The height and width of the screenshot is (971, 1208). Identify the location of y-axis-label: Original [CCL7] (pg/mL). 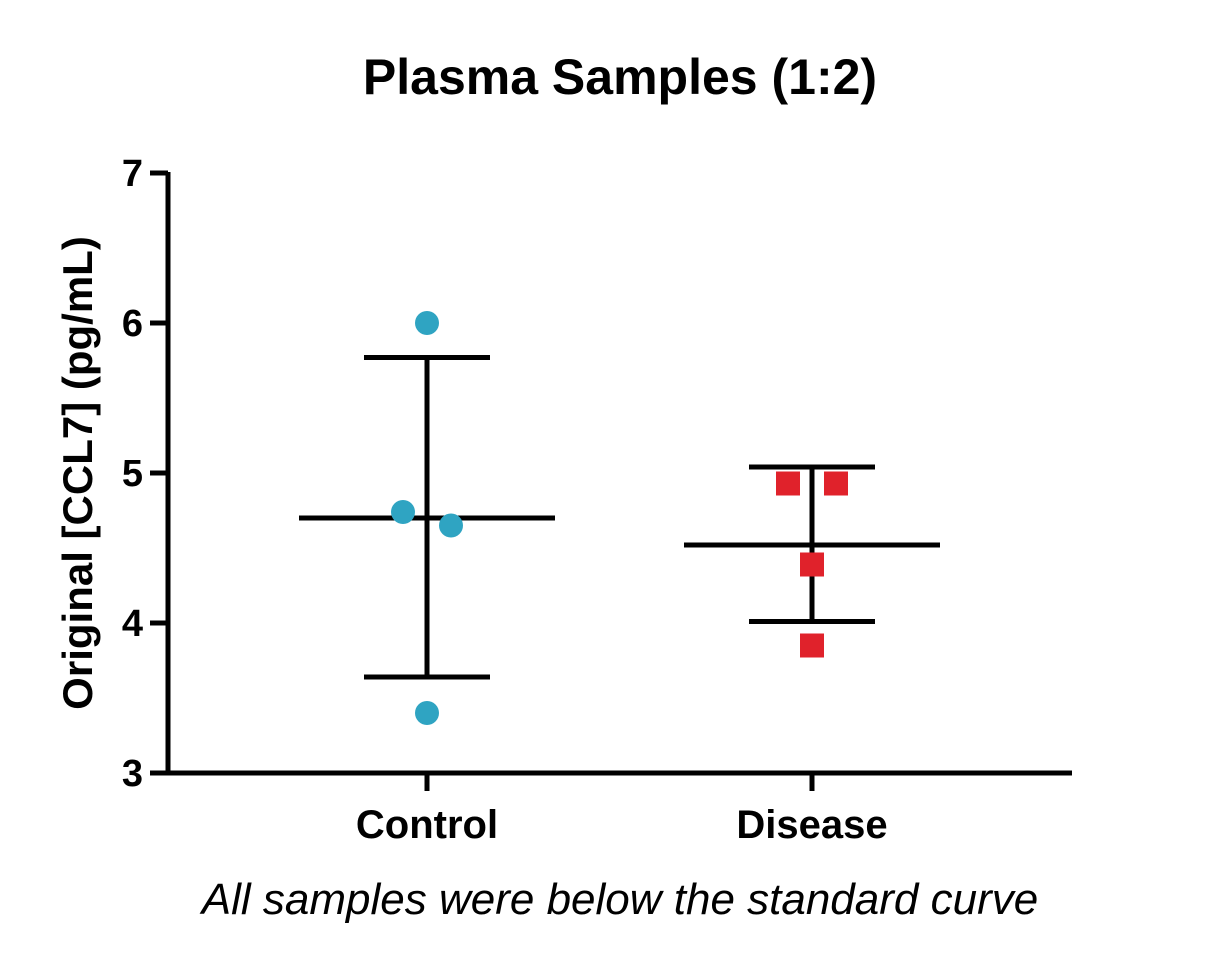
(77, 473).